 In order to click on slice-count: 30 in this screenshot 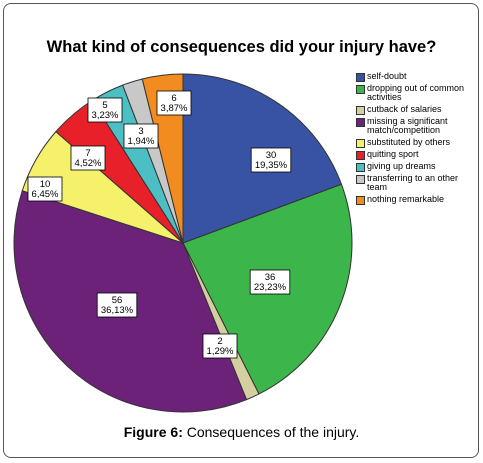, I will do `click(271, 155)`.